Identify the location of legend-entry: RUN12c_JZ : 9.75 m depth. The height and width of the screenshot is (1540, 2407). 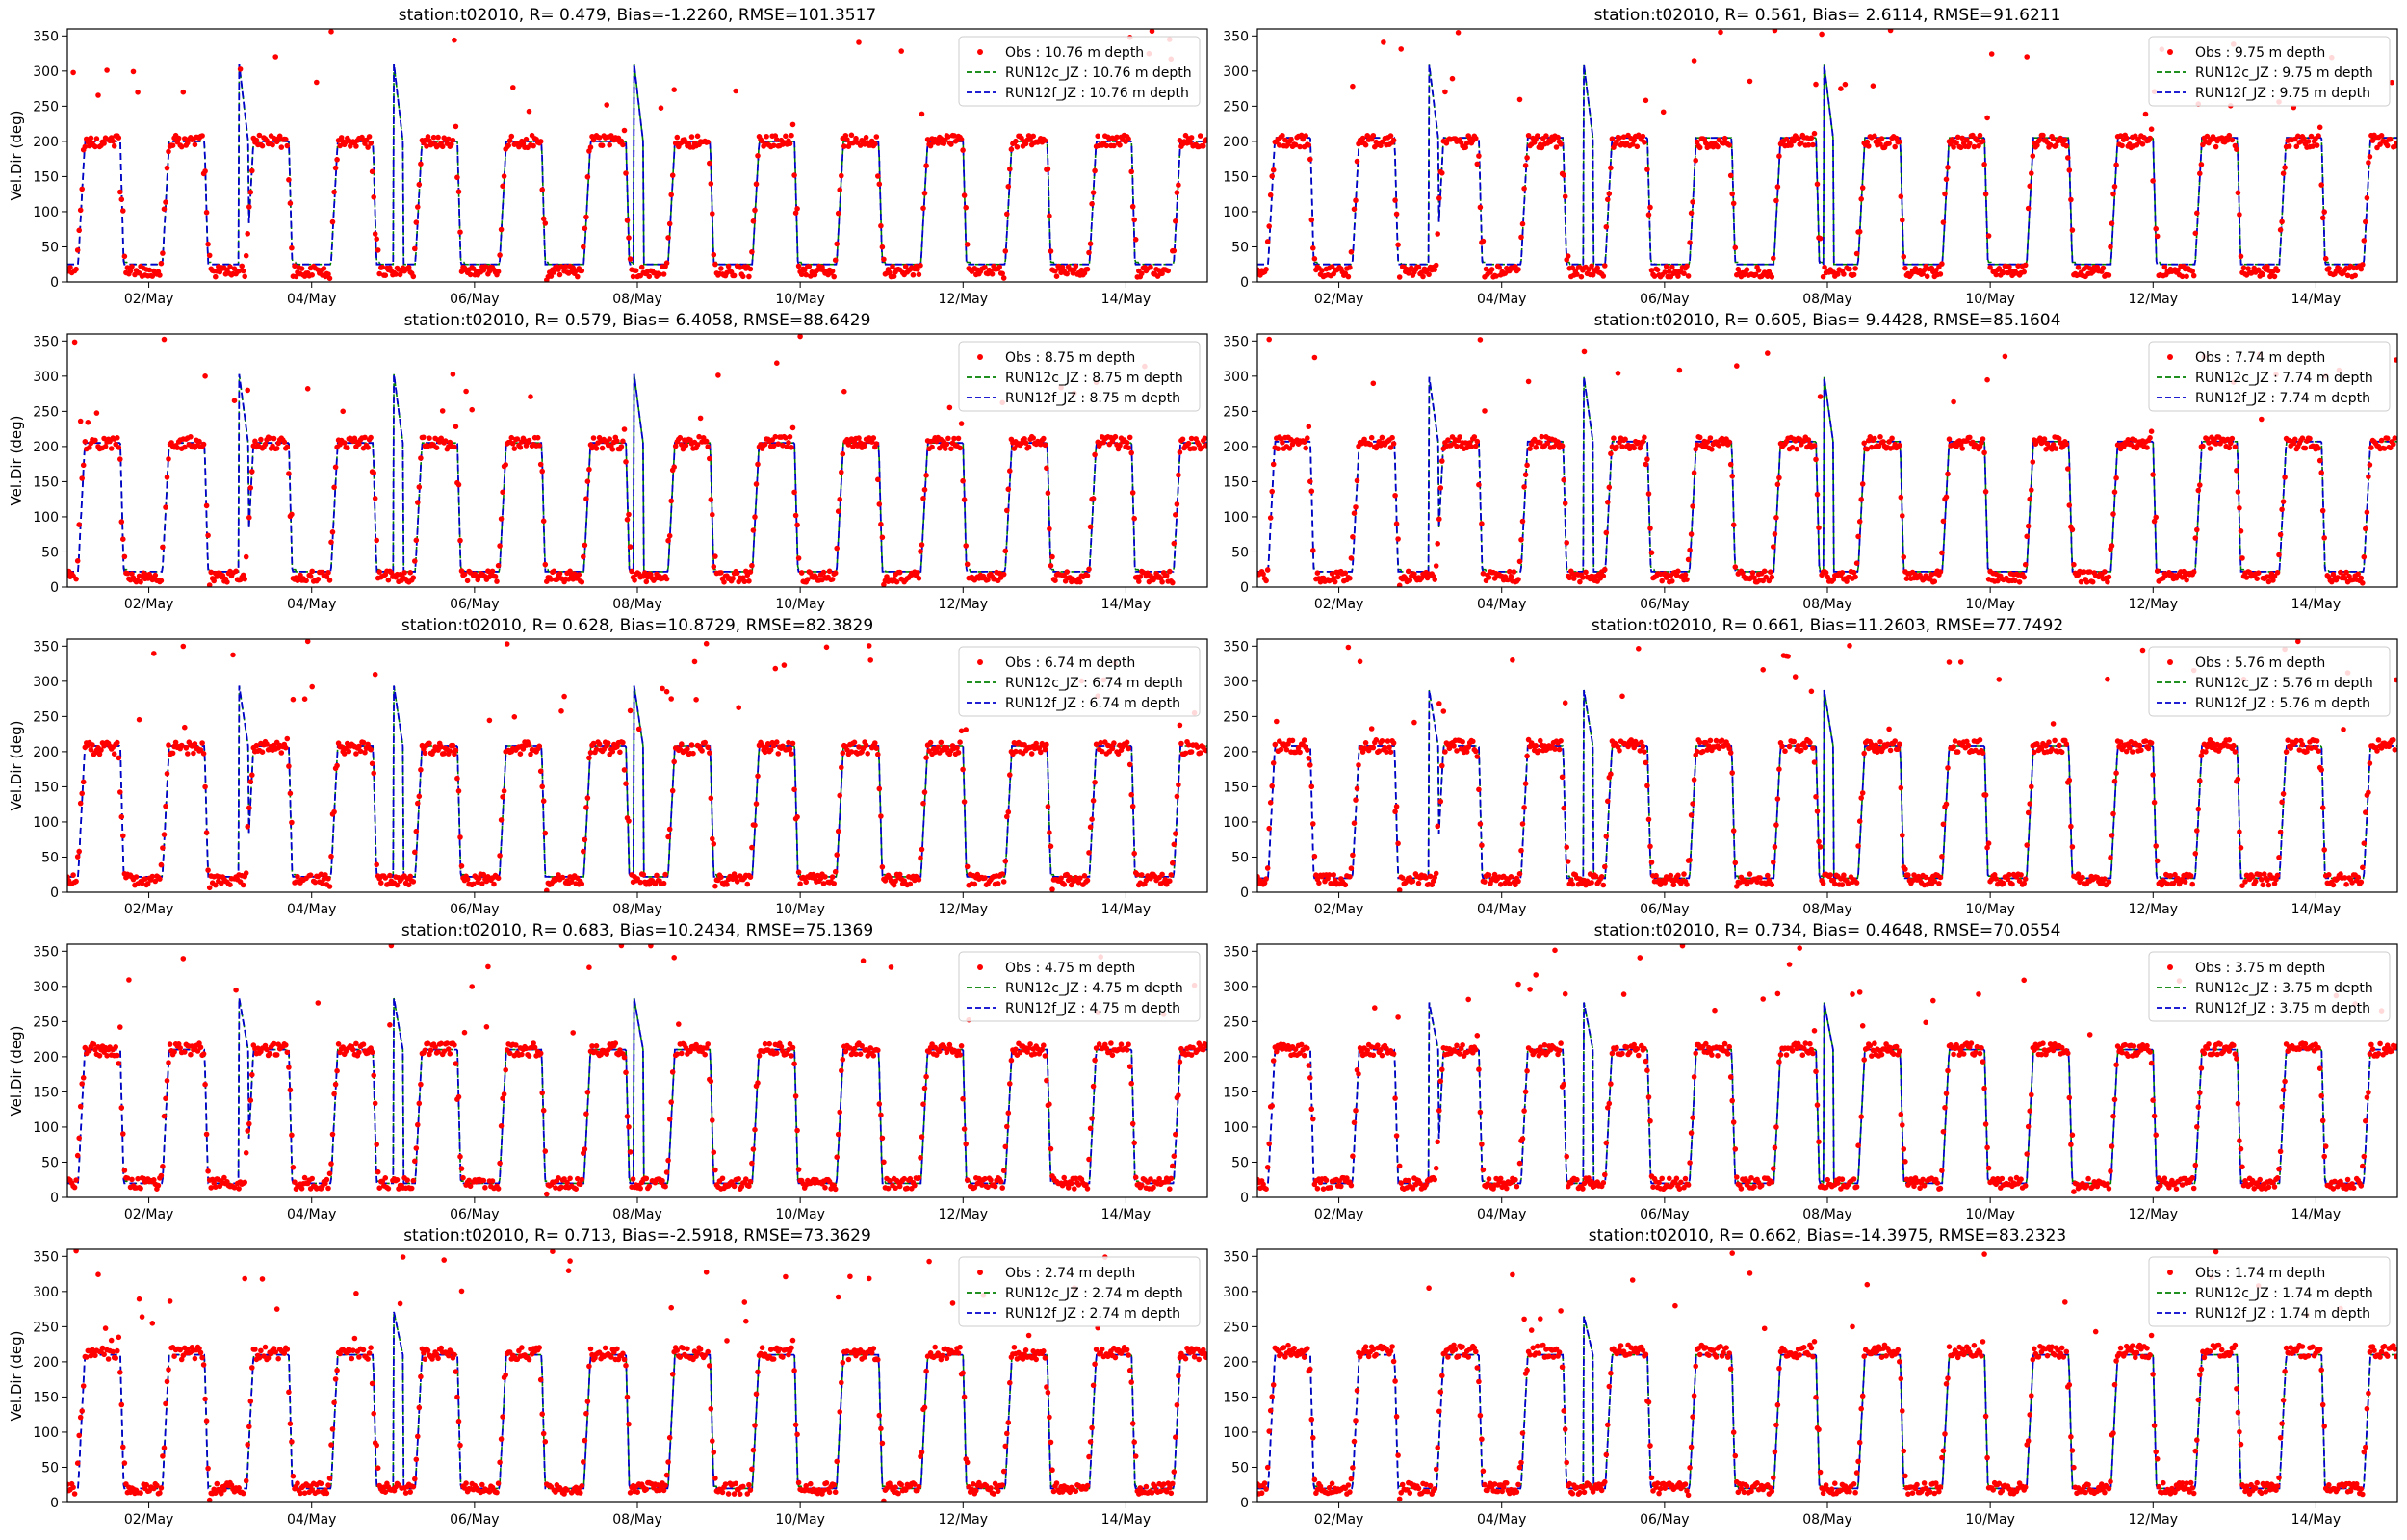
(2284, 73).